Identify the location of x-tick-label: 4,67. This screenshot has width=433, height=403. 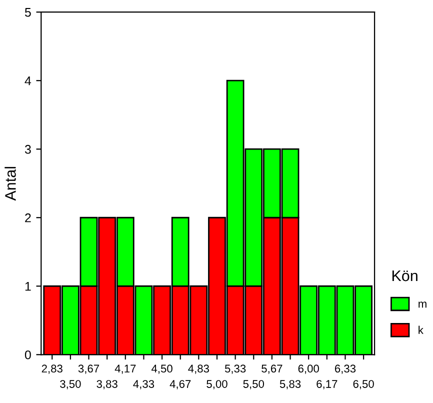
(180, 385).